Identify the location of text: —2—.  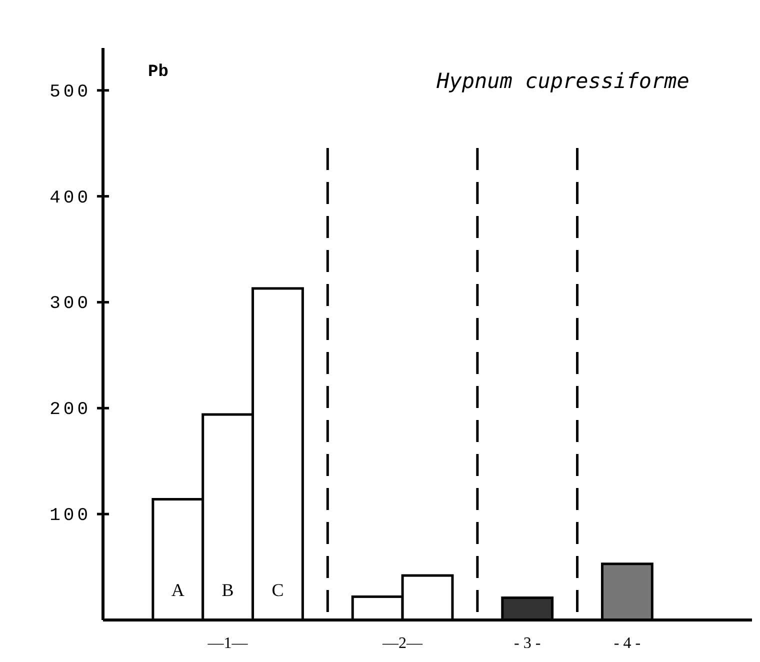
(403, 643).